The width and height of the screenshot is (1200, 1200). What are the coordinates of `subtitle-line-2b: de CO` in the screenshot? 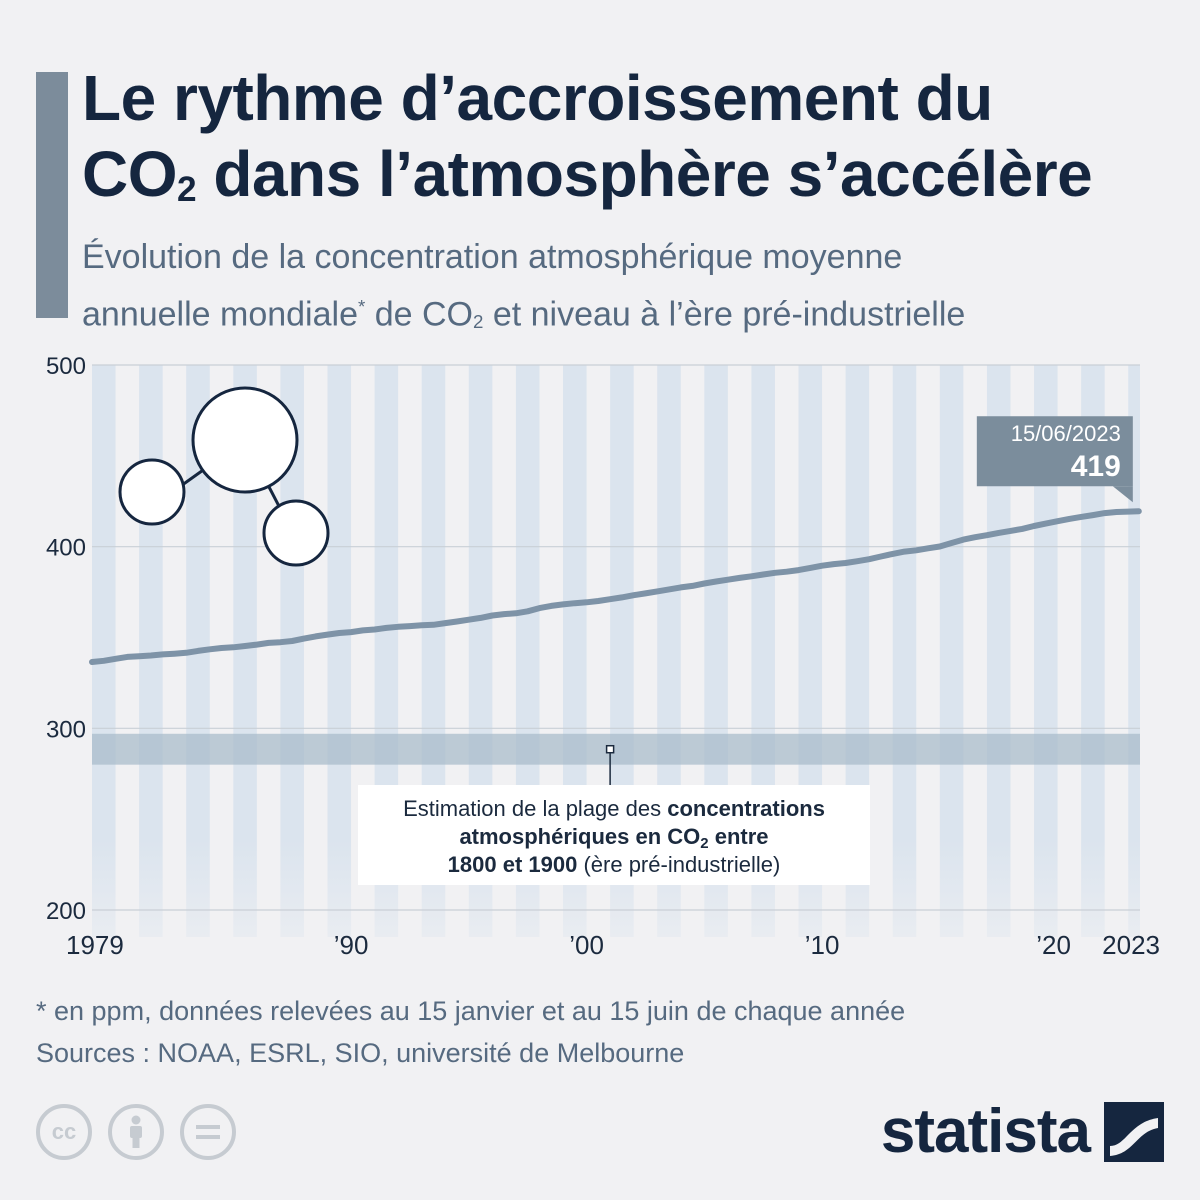 It's located at (419, 314).